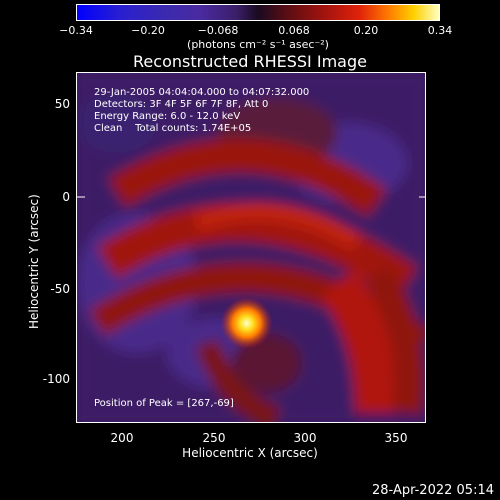 The image size is (500, 500). What do you see at coordinates (62, 104) in the screenshot?
I see `y-tick-label: 50` at bounding box center [62, 104].